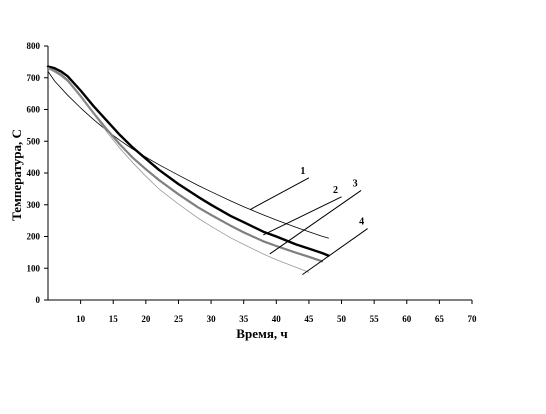 This screenshot has height=414, width=546. Describe the element at coordinates (16, 175) in the screenshot. I see `y-axis-title: Температура, С` at that location.